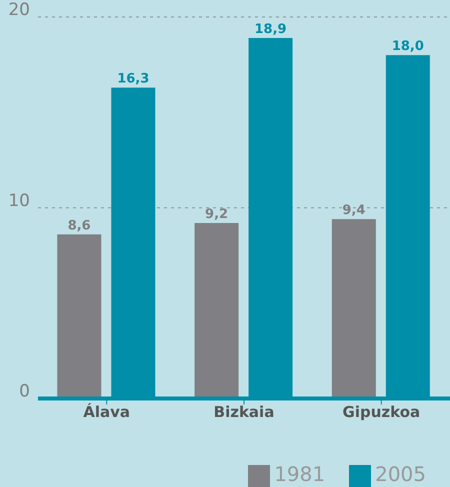 This screenshot has width=450, height=487. I want to click on data-label: 9,2, so click(216, 214).